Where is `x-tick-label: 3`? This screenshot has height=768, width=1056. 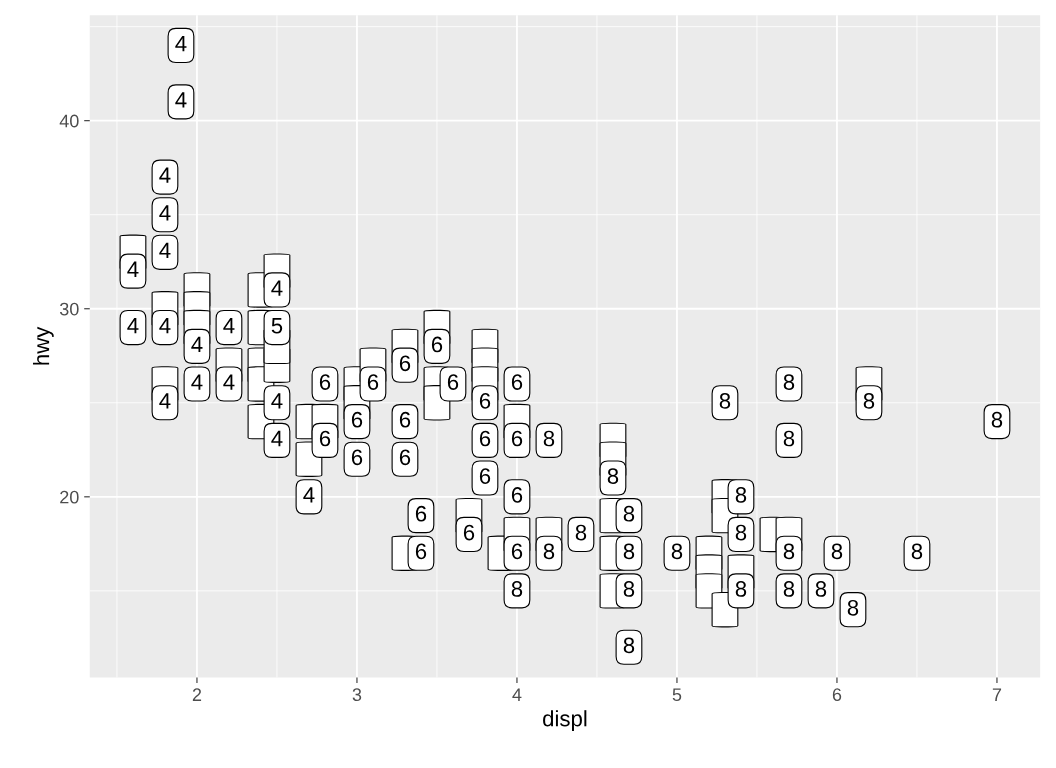
x-tick-label: 3 is located at coordinates (357, 695).